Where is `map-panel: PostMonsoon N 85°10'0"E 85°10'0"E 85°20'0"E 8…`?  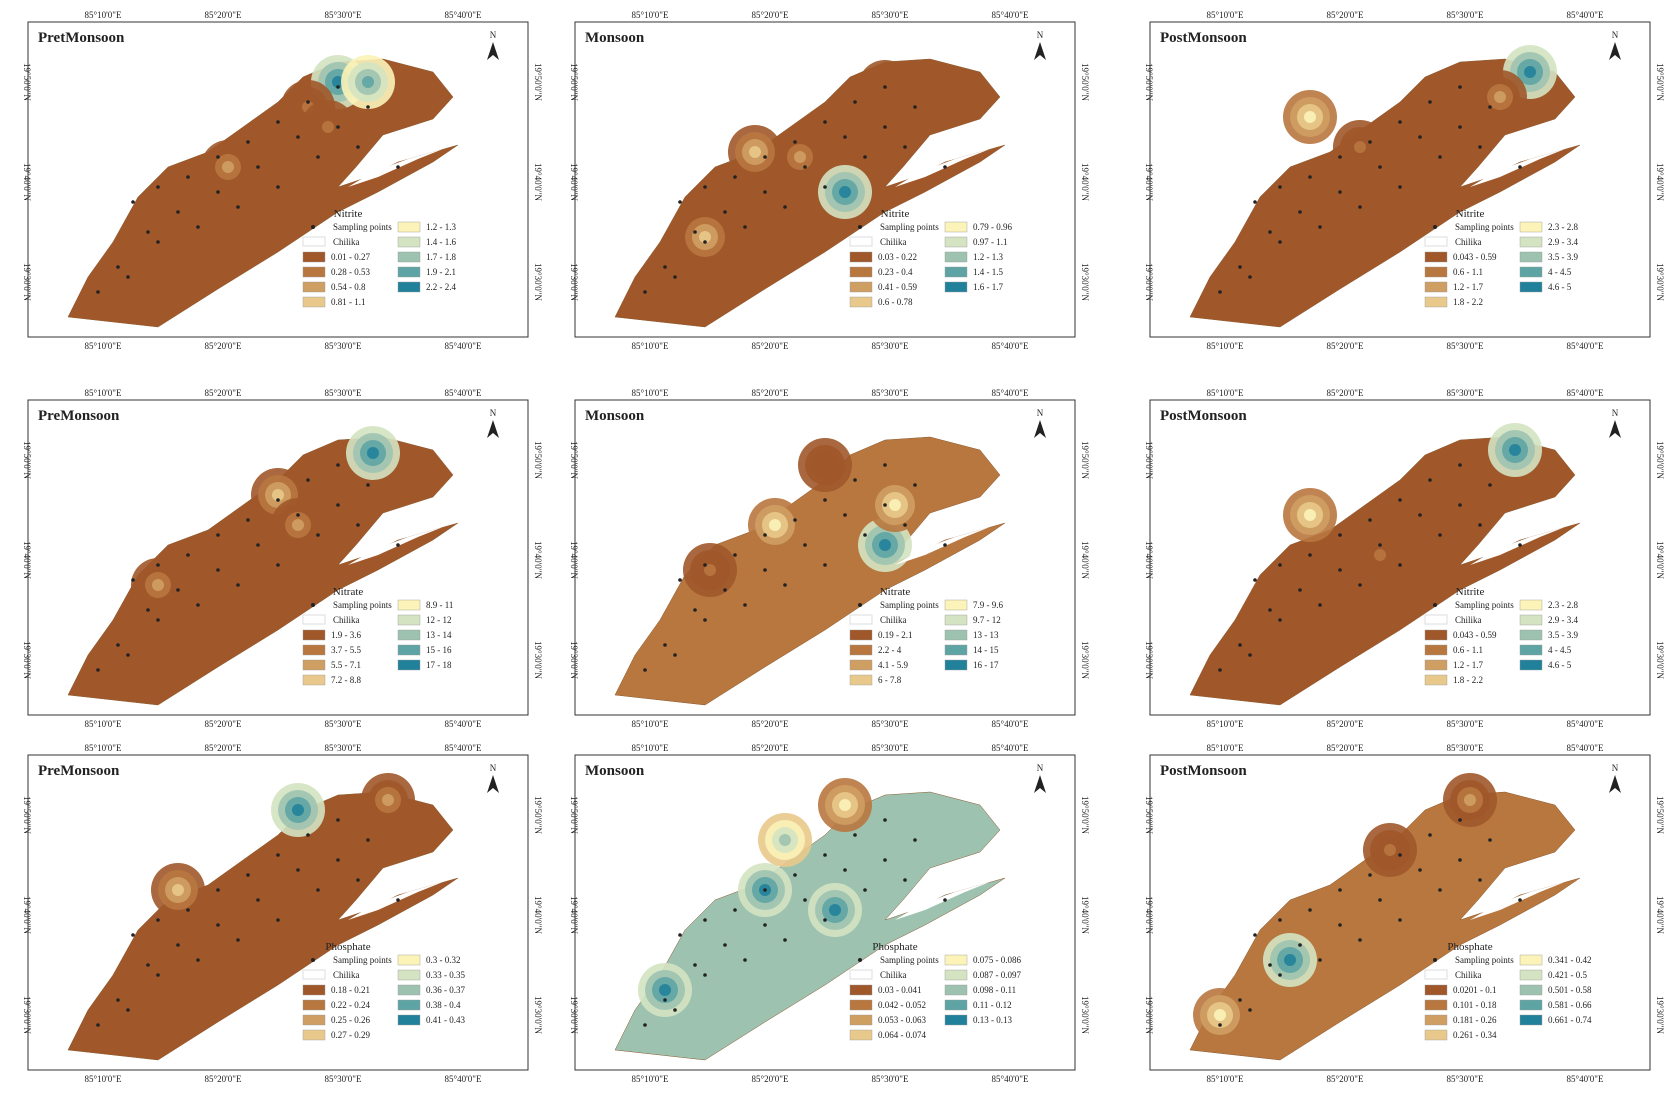 map-panel: PostMonsoon N 85°10'0"E 85°10'0"E 85°20'0"E 8… is located at coordinates (1404, 180).